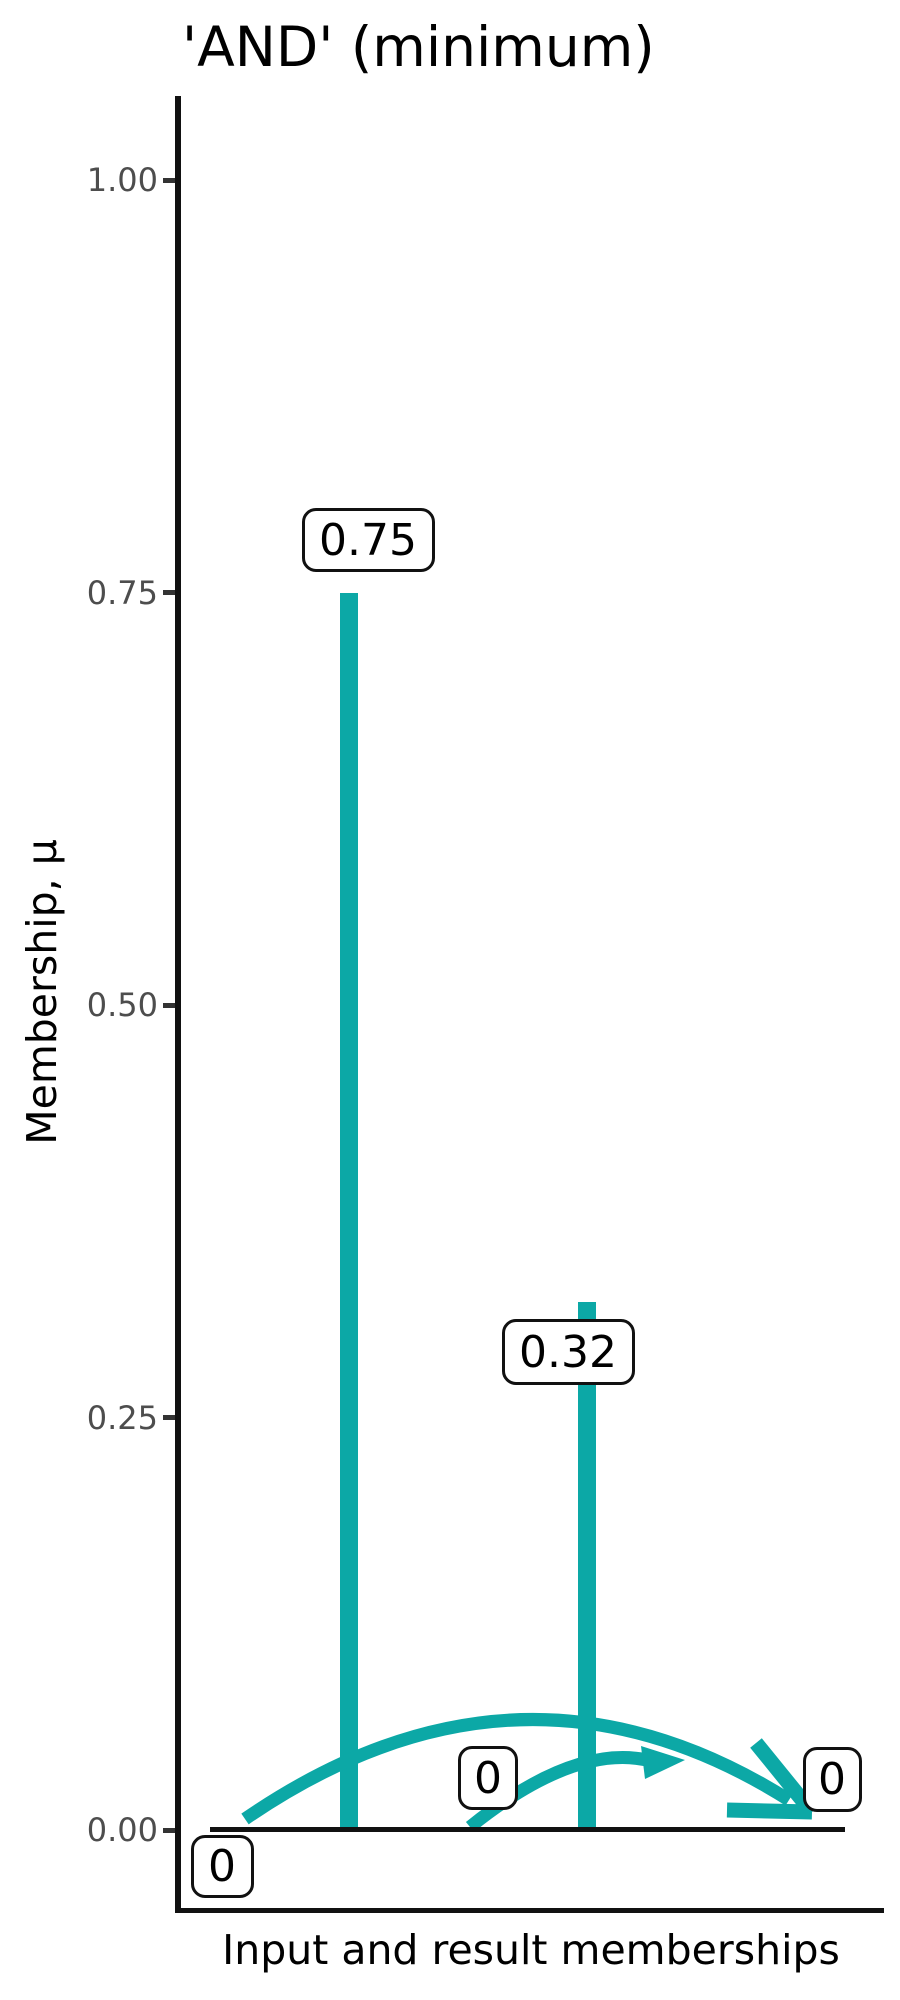 The height and width of the screenshot is (2000, 900). I want to click on value-label-box: 0.32, so click(568, 1352).